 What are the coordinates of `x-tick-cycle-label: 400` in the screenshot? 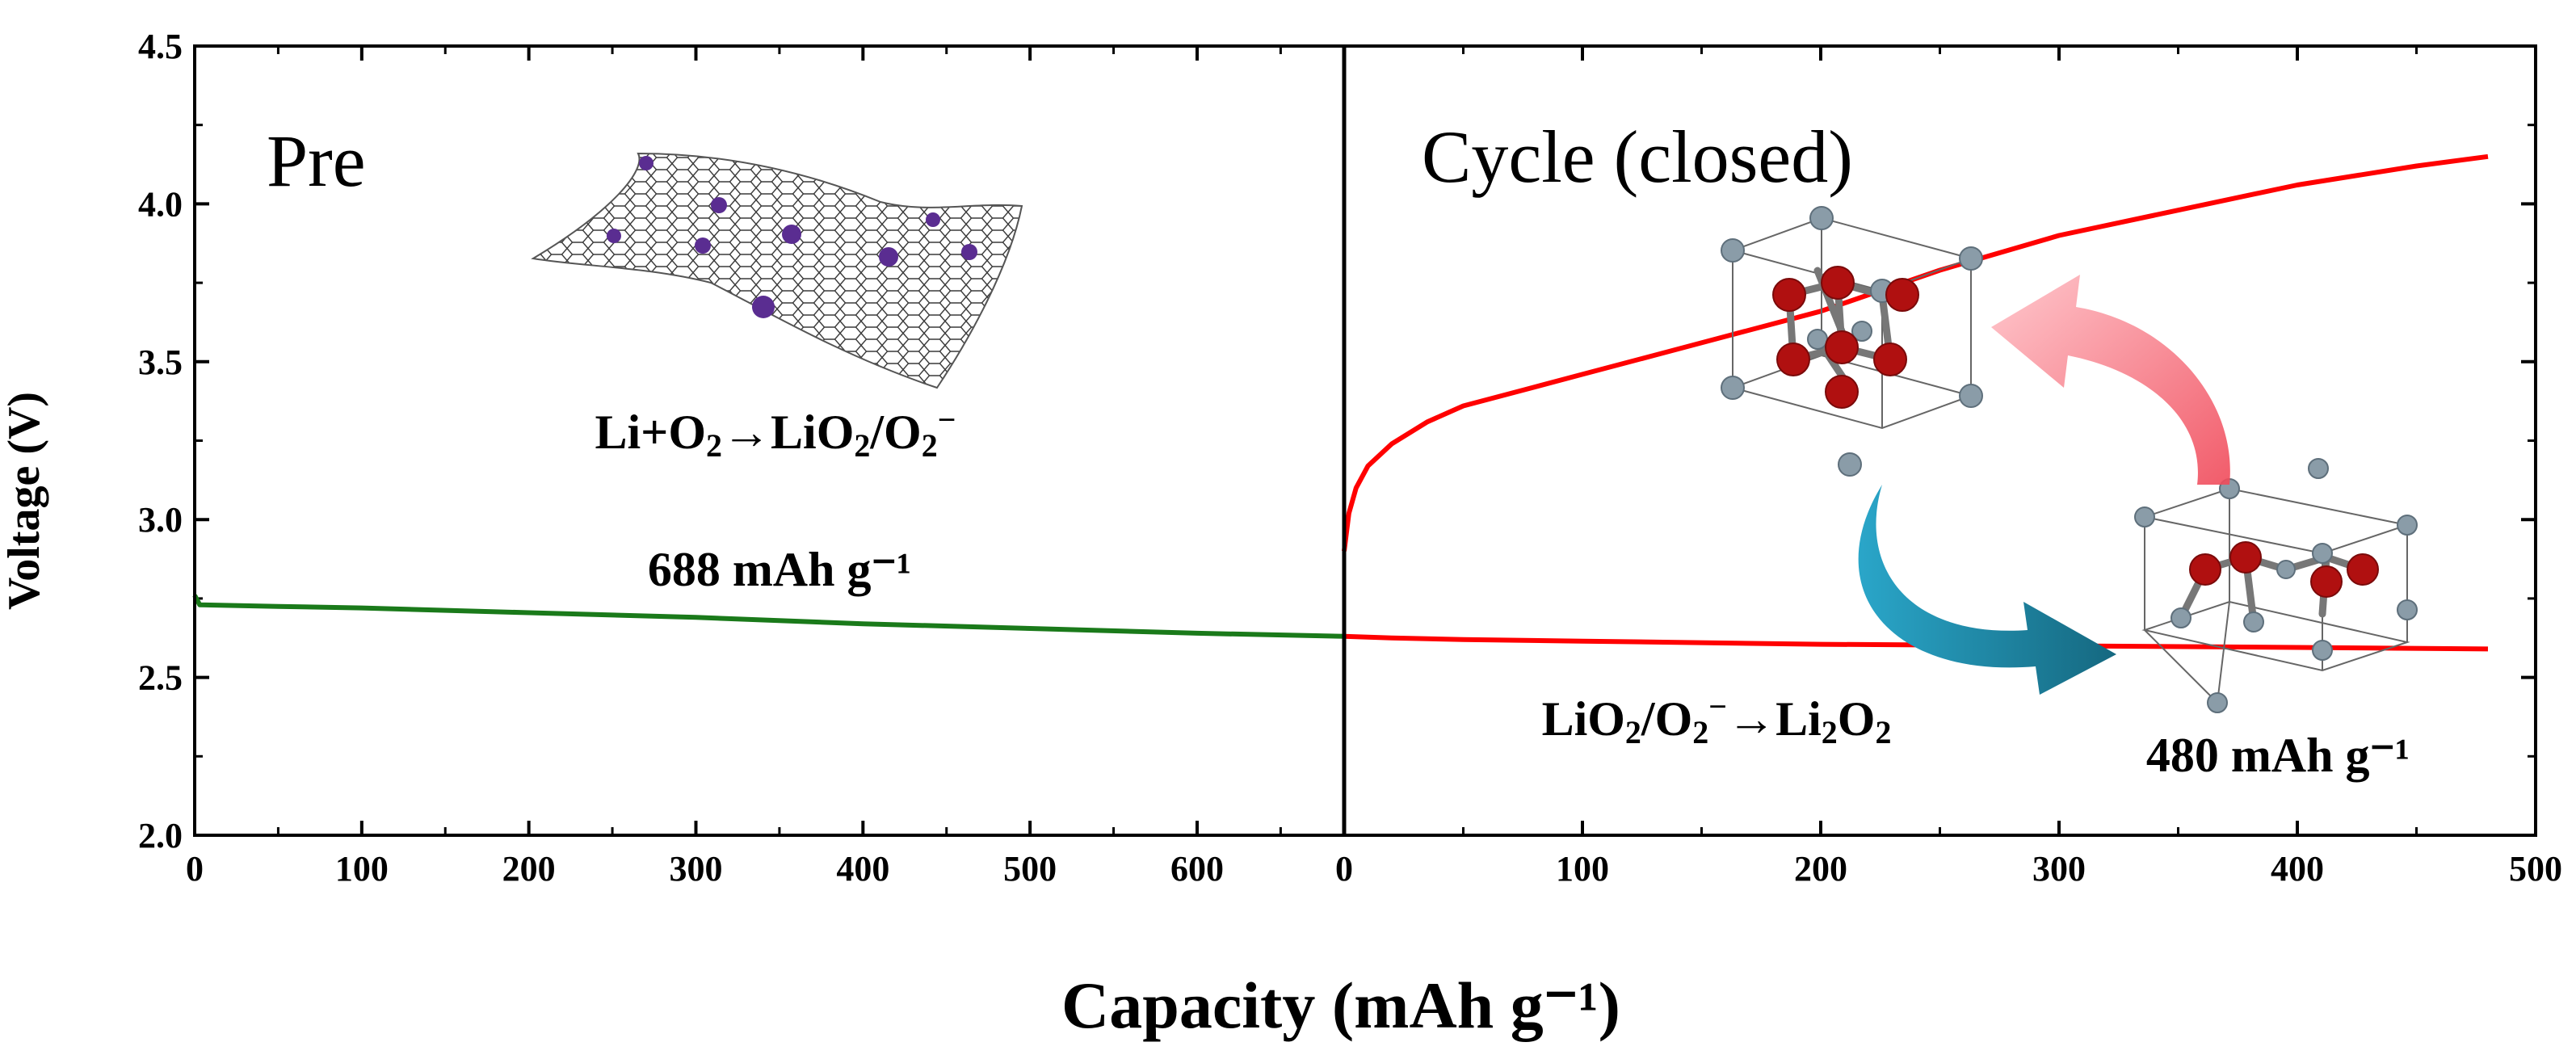 It's located at (2297, 869).